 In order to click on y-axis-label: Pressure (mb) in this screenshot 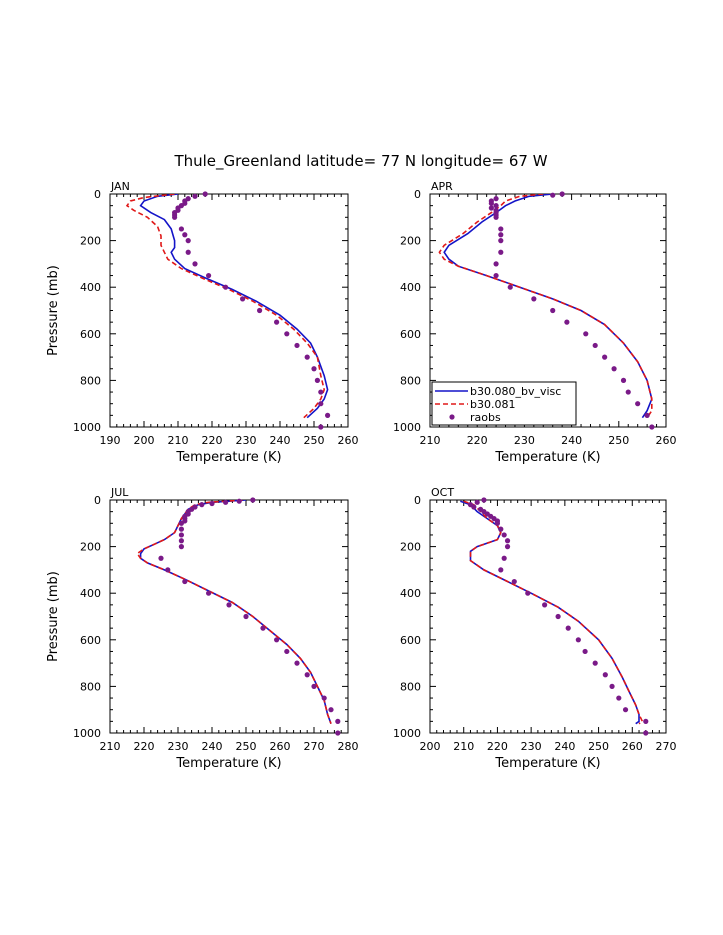, I will do `click(53, 616)`.